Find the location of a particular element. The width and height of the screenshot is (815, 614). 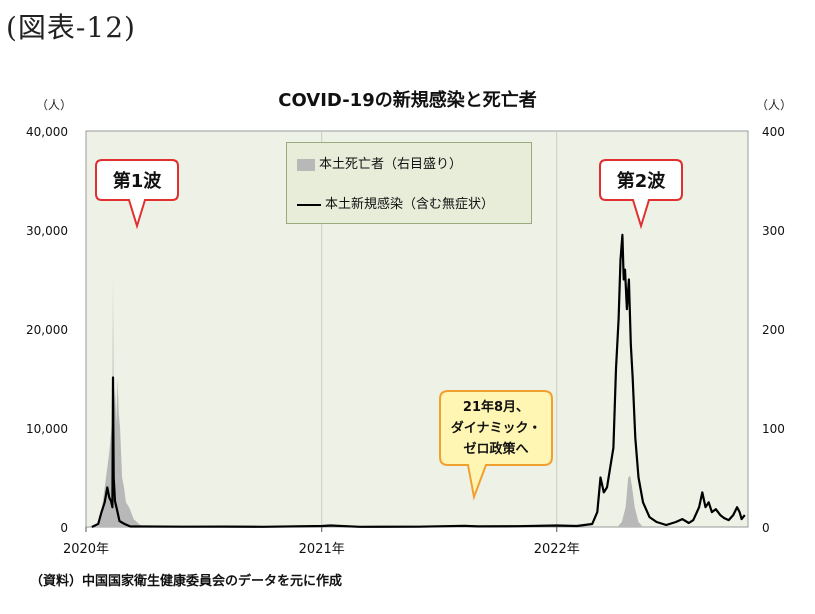

left-y-tick-label: 10,000 is located at coordinates (47, 429).